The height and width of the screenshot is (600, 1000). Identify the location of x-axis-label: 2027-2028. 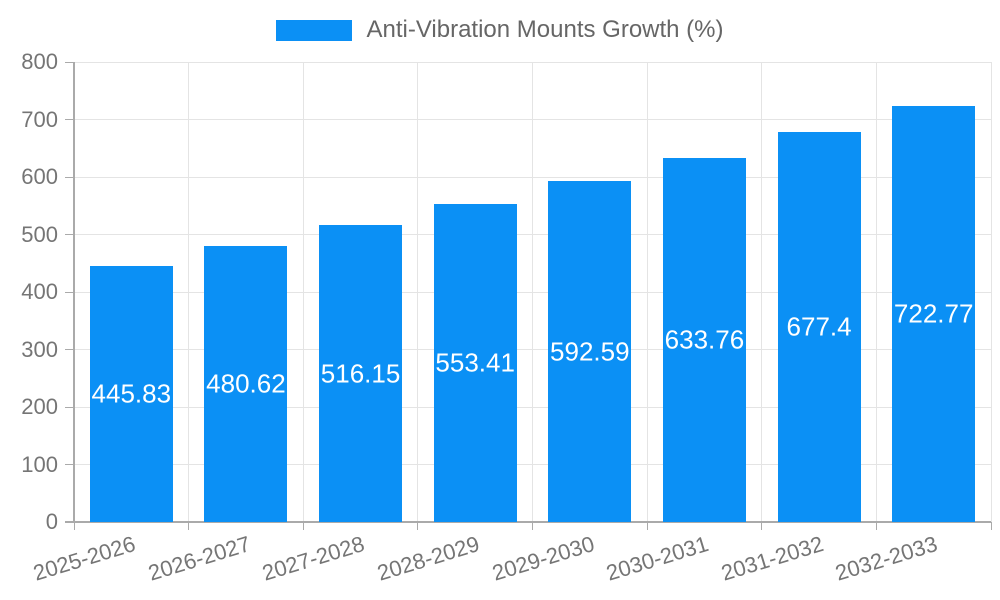
(313, 558).